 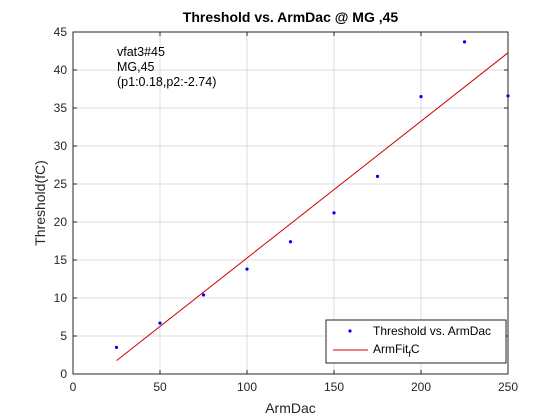 What do you see at coordinates (166, 67) in the screenshot?
I see `fit-annotation: vfat3#45 MG,45 (p1:0.18,p2:-2.74)` at bounding box center [166, 67].